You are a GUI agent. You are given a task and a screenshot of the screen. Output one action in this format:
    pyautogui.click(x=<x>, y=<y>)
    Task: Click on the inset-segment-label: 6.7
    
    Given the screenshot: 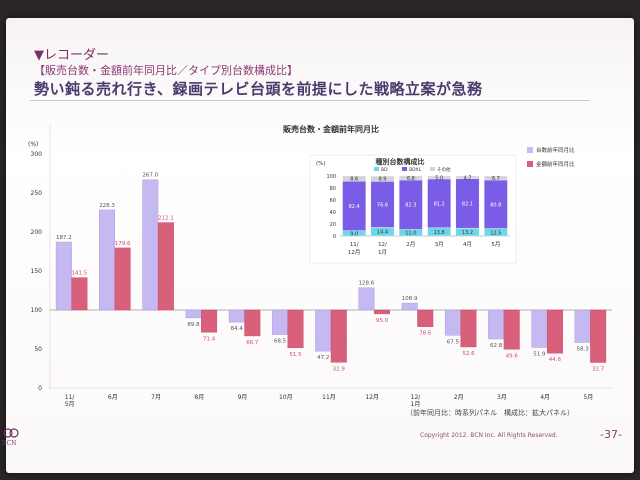 What is the action you would take?
    pyautogui.click(x=496, y=179)
    